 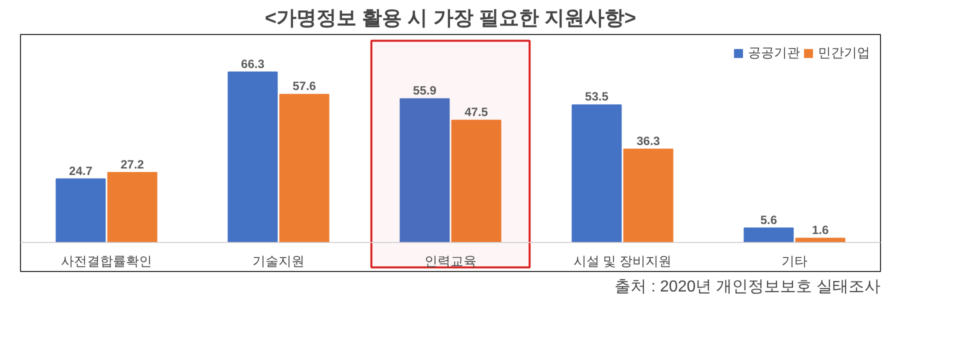 What do you see at coordinates (844, 53) in the screenshot?
I see `legend-label: 민간기업` at bounding box center [844, 53].